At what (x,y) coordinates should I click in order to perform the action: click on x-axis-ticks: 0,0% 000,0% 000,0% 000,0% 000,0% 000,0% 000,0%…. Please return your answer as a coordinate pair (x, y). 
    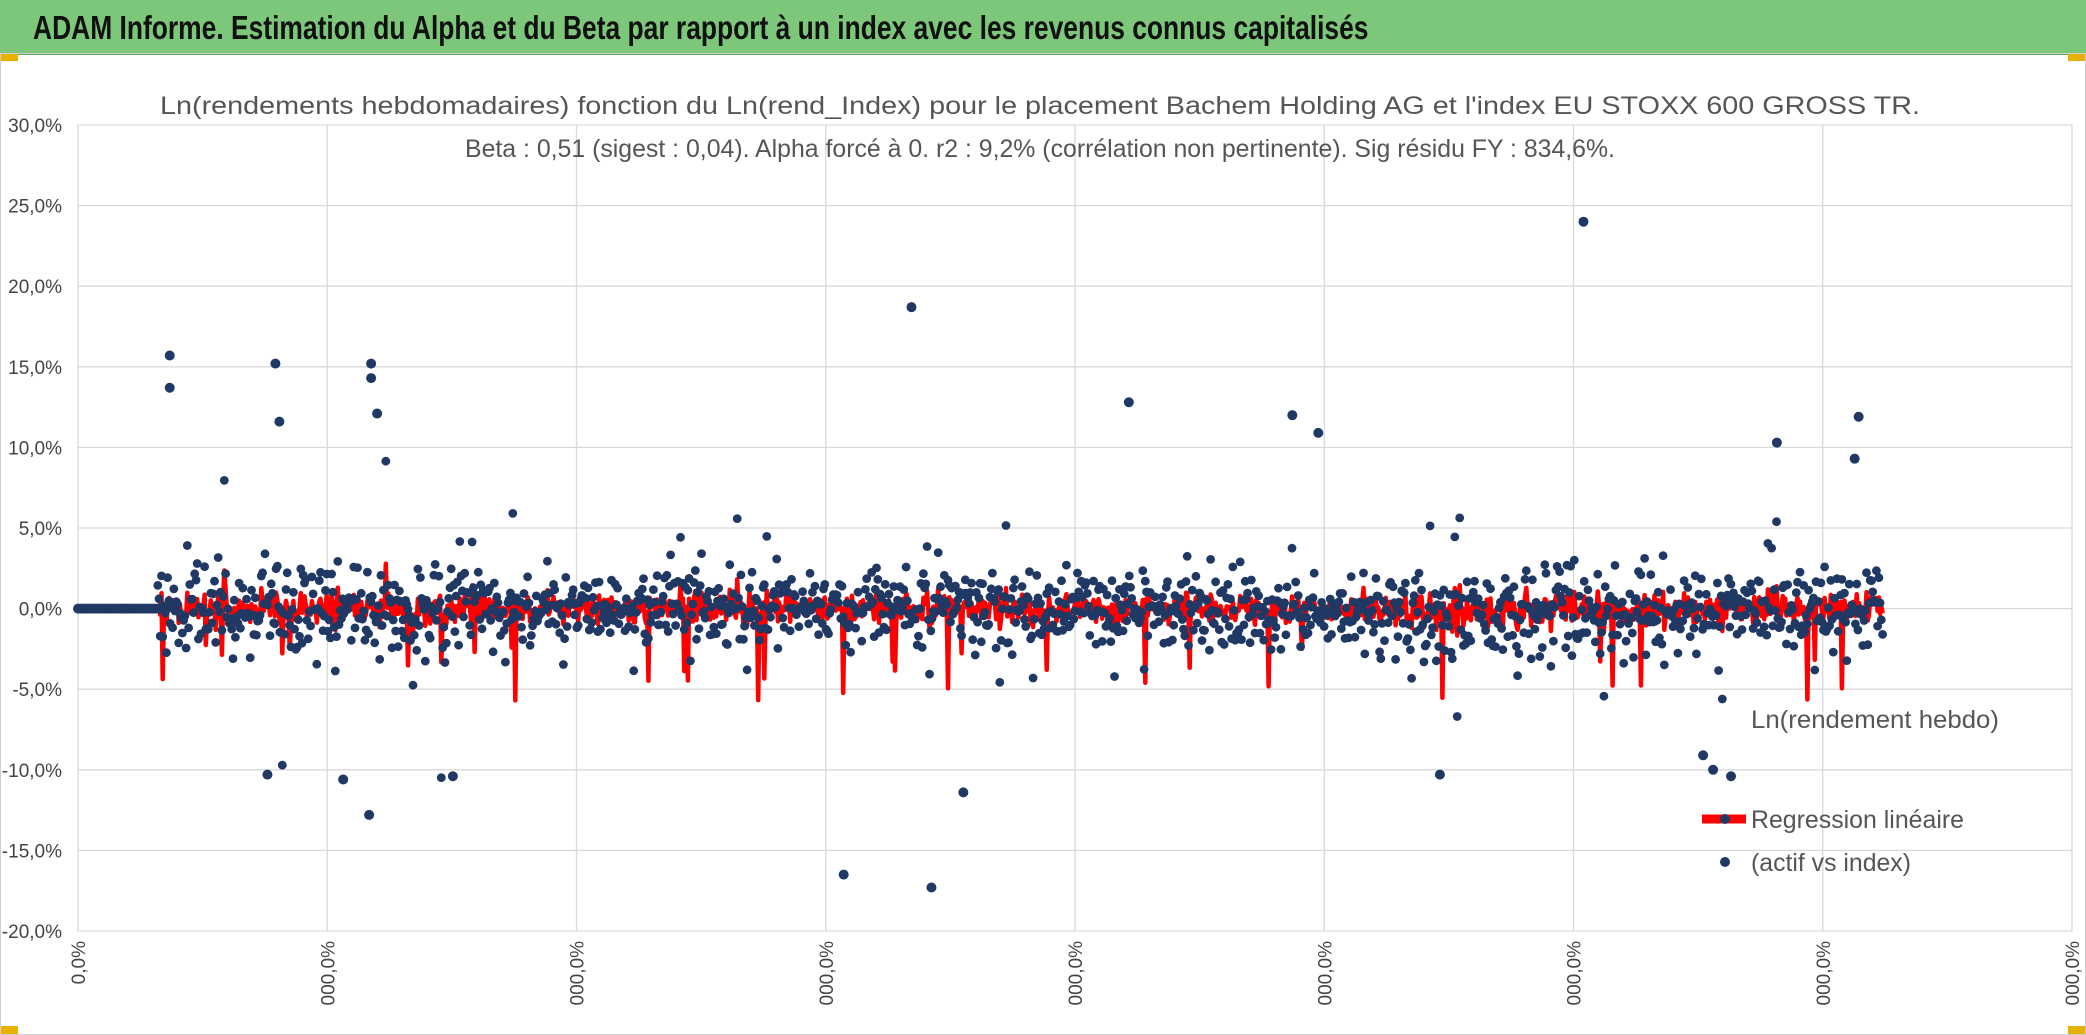
    Looking at the image, I should click on (1076, 973).